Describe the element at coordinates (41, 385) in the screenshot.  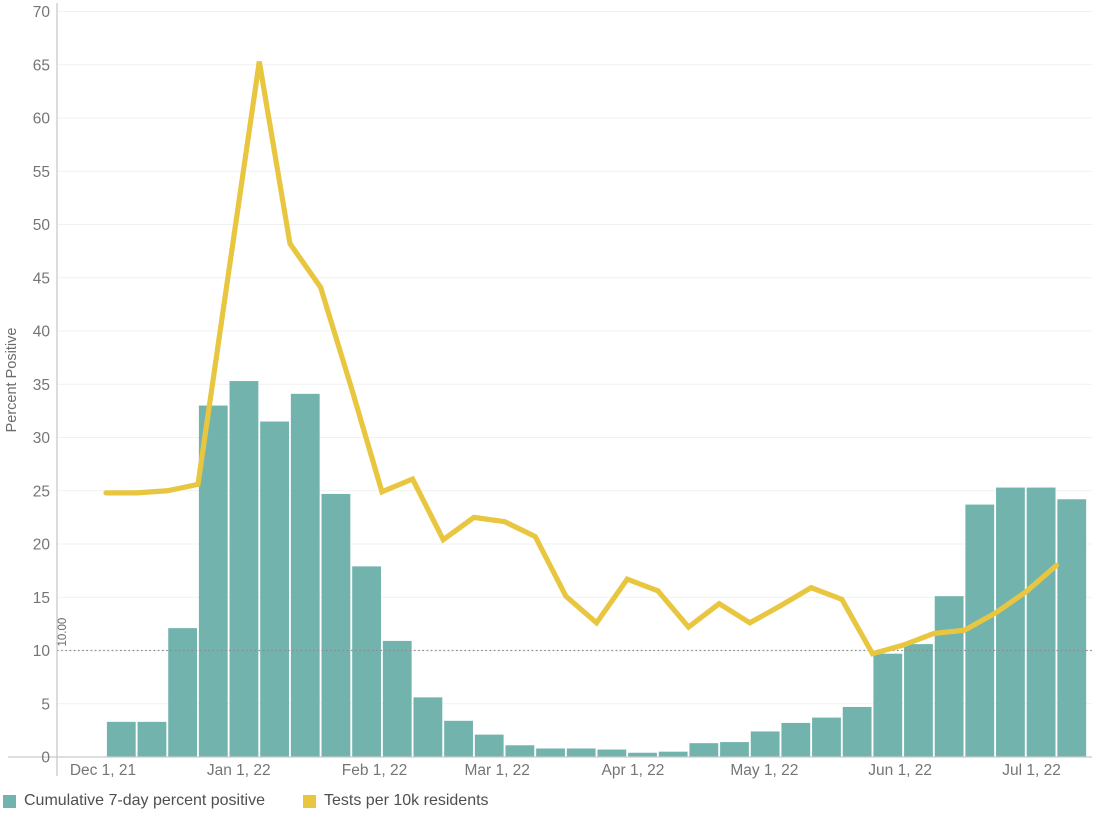
I see `y-tick-label-35: 35` at that location.